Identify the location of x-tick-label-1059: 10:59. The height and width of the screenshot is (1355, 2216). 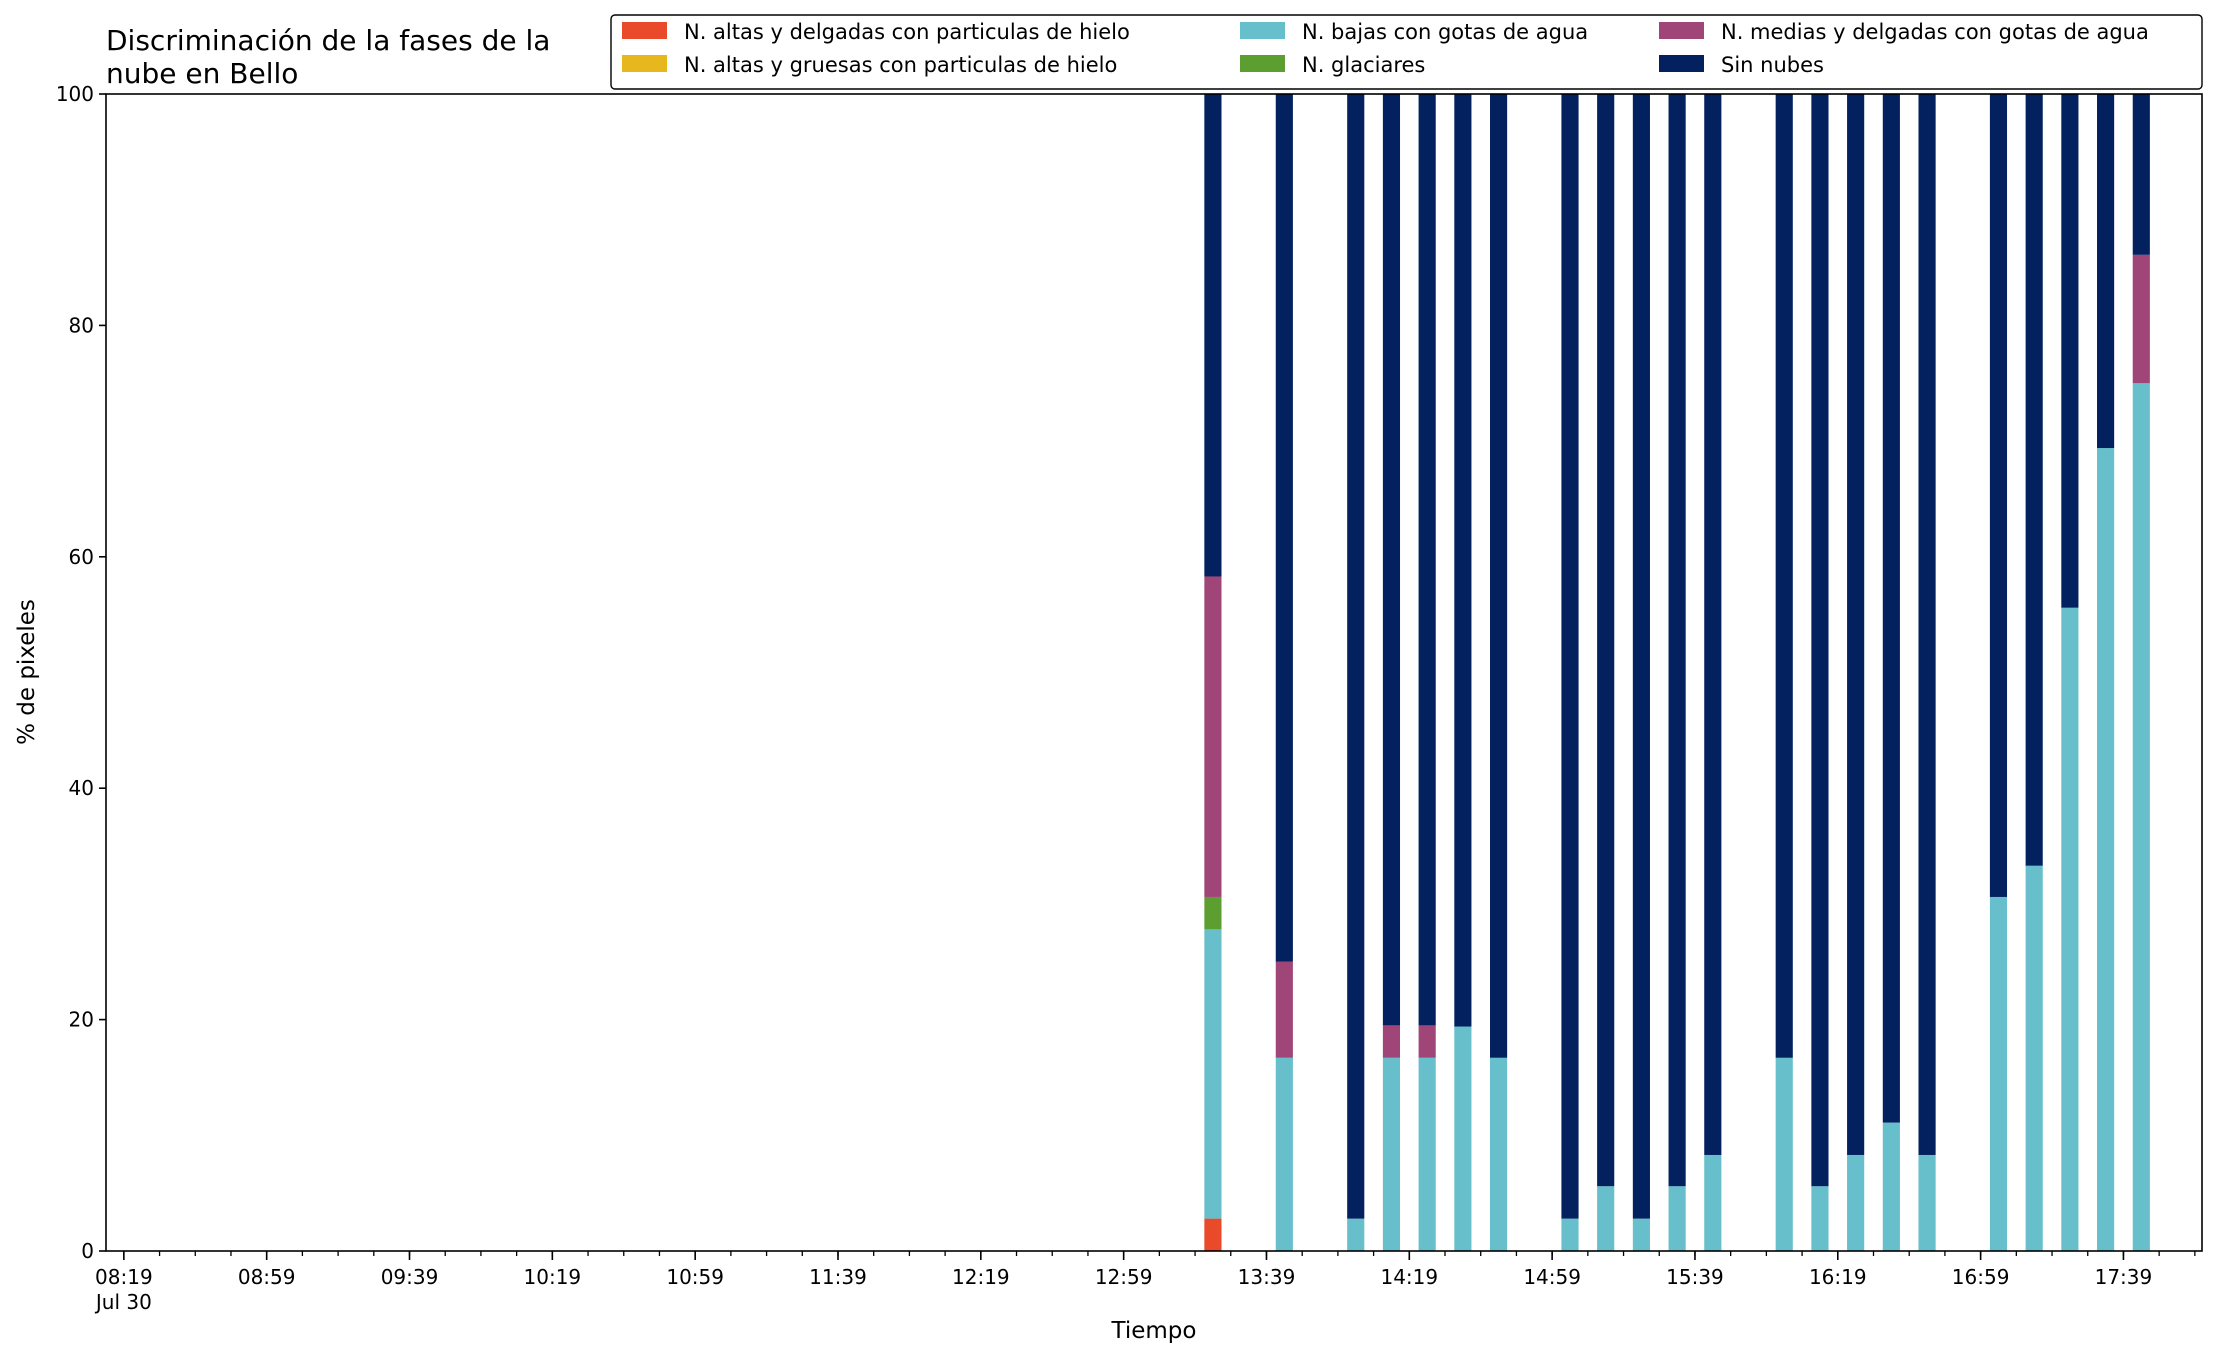
(695, 1277).